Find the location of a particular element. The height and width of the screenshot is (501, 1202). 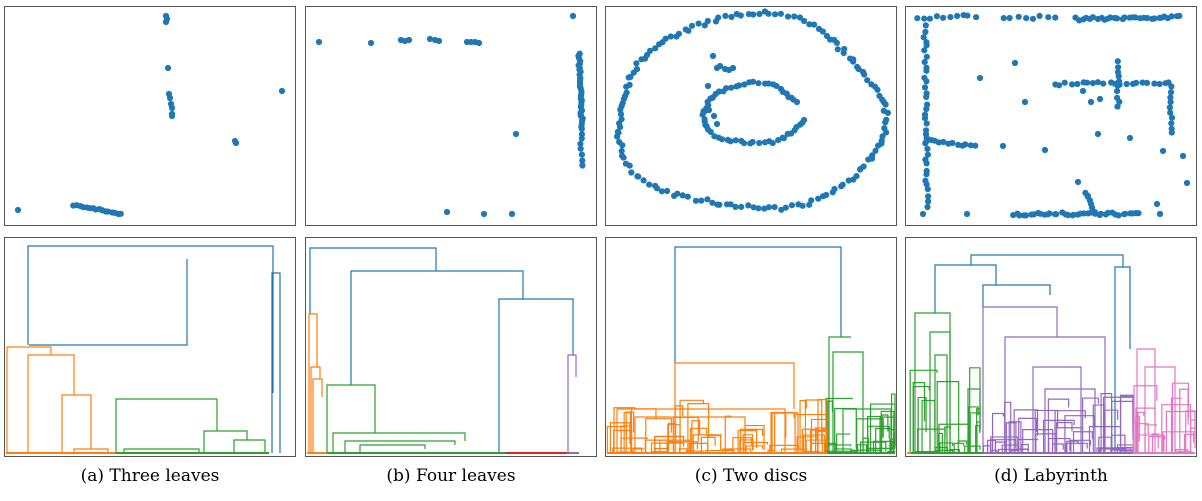

dendrogram-three-leaves is located at coordinates (150, 347).